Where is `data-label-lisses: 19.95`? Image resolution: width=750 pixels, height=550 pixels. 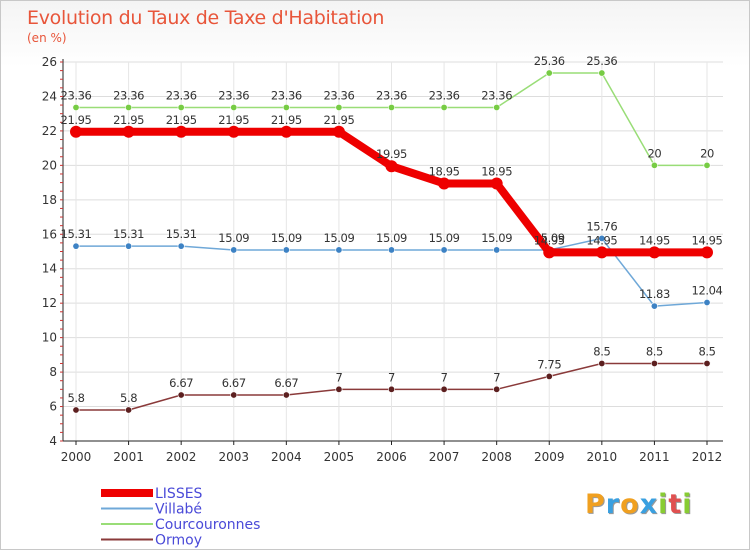 data-label-lisses: 19.95 is located at coordinates (391, 154).